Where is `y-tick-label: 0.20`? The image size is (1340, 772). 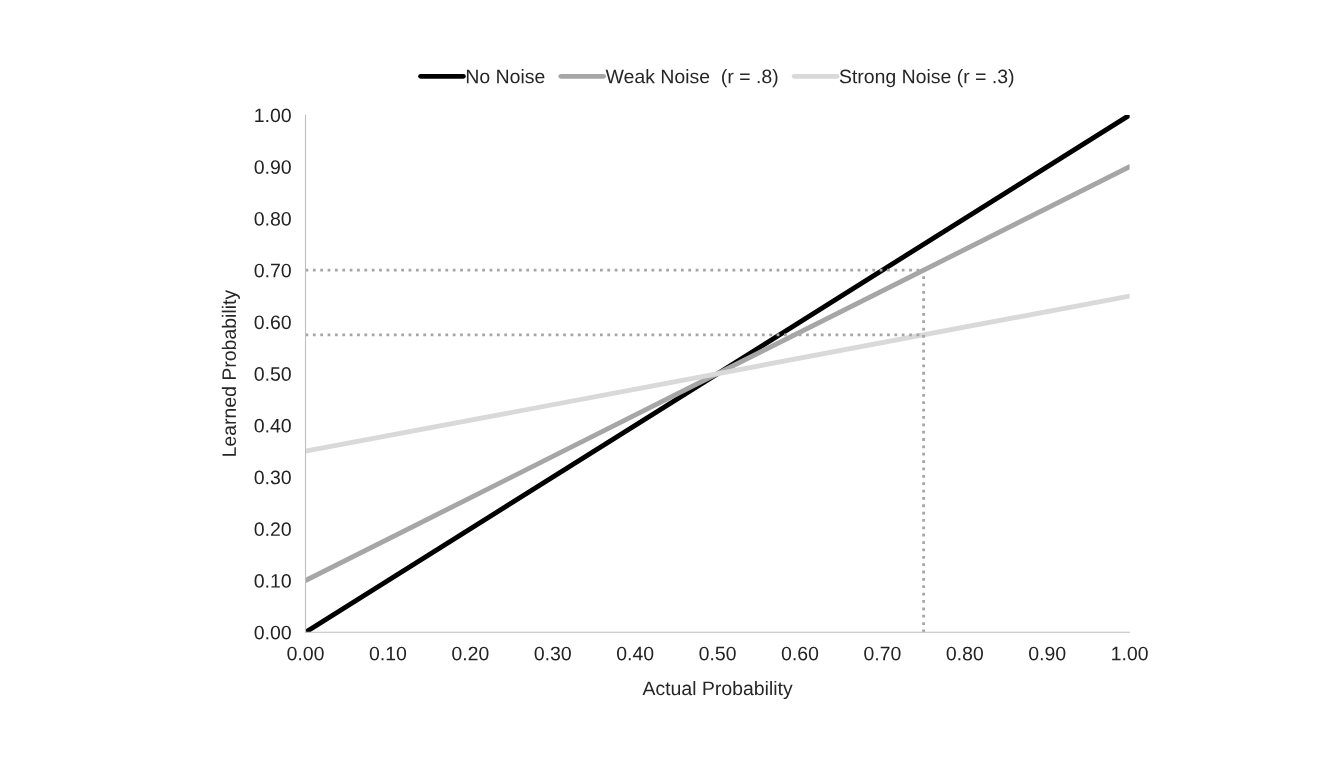
y-tick-label: 0.20 is located at coordinates (272, 529).